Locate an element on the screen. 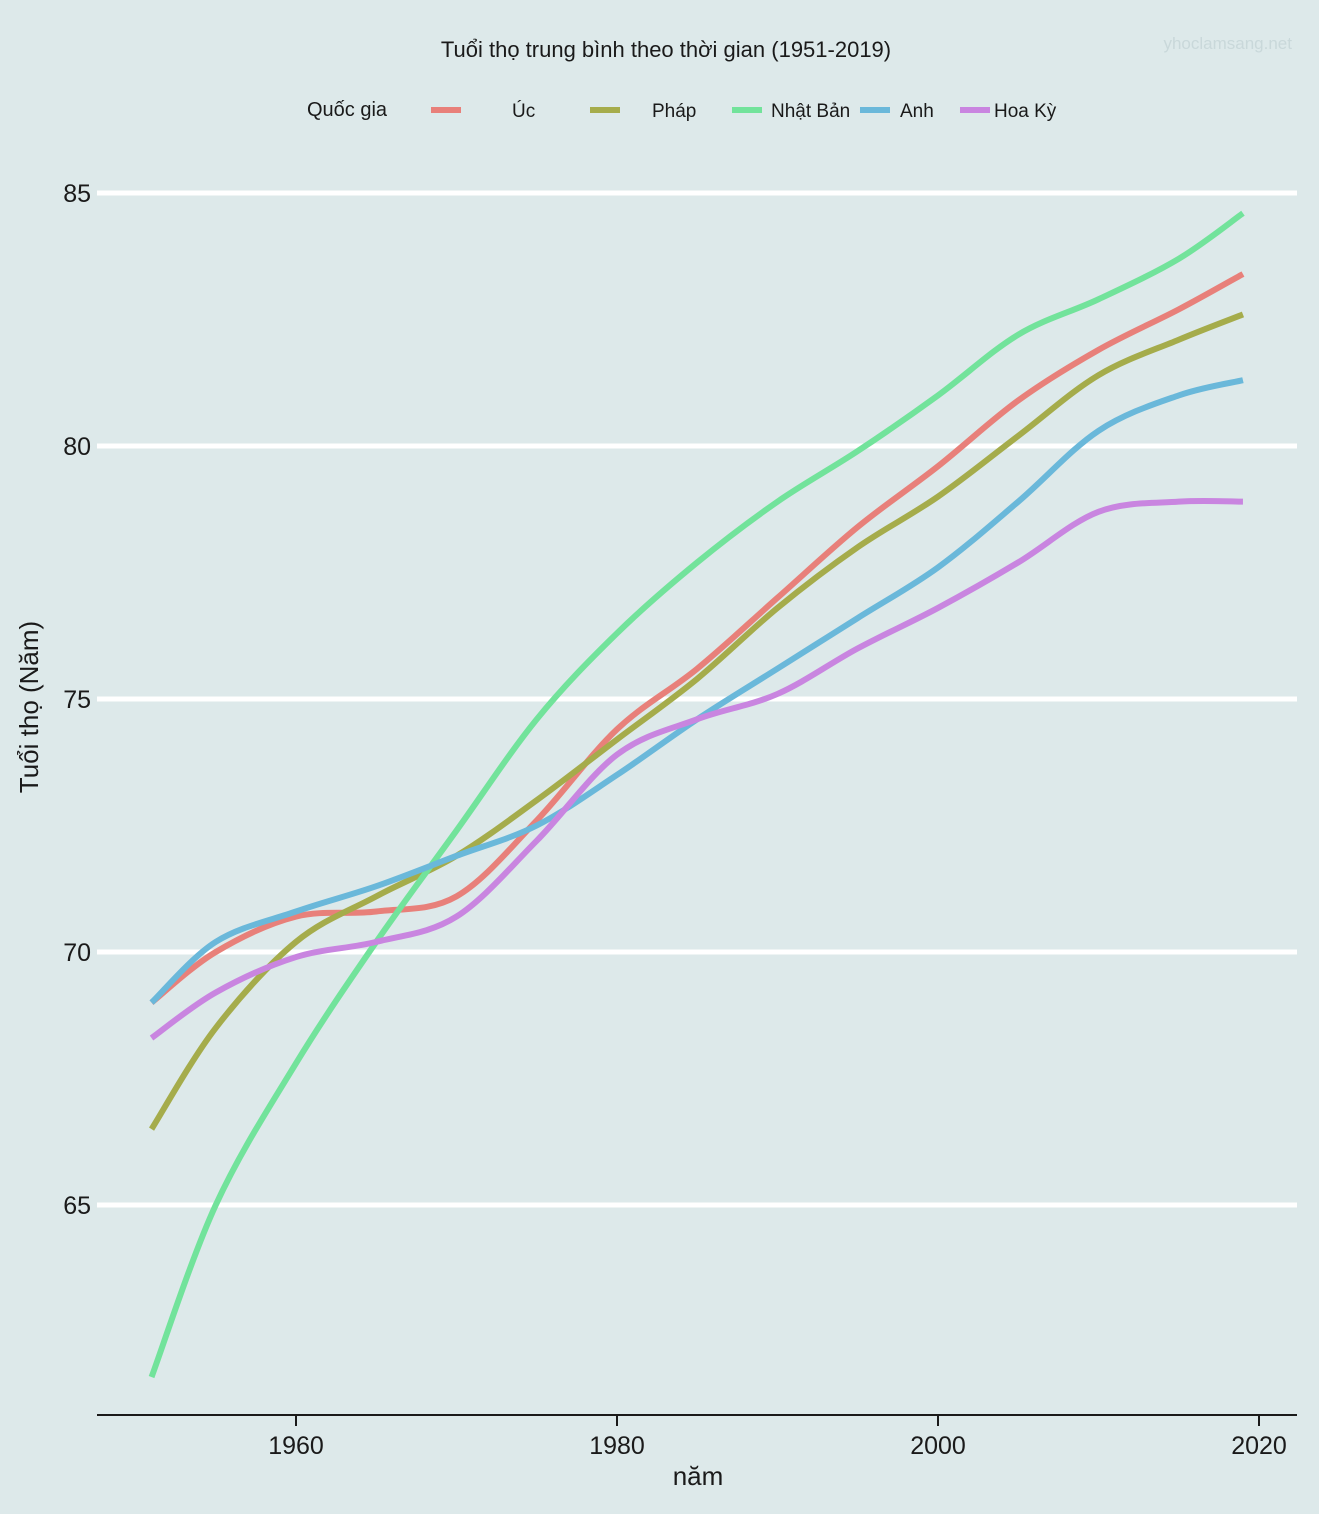  x-tick-label: 2020 is located at coordinates (1259, 1446).